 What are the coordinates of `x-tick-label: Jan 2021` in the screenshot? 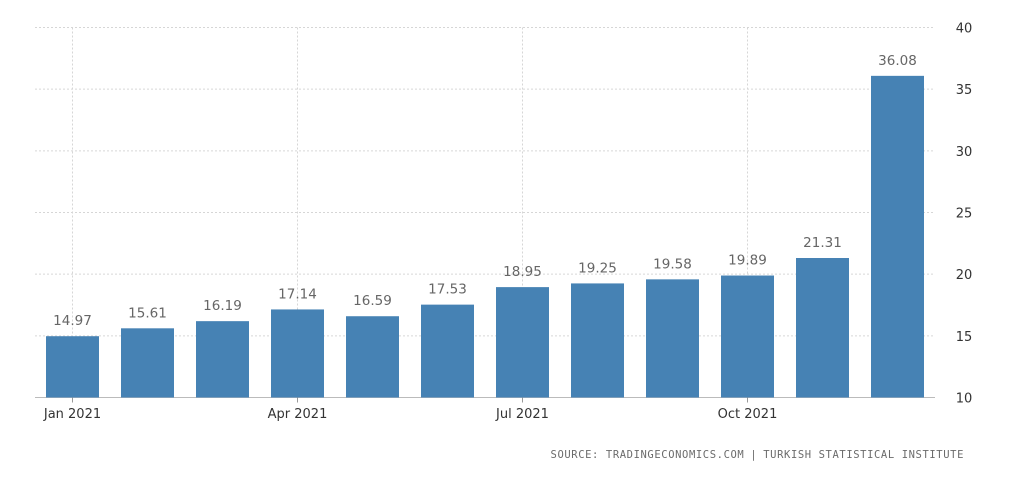 It's located at (72, 414).